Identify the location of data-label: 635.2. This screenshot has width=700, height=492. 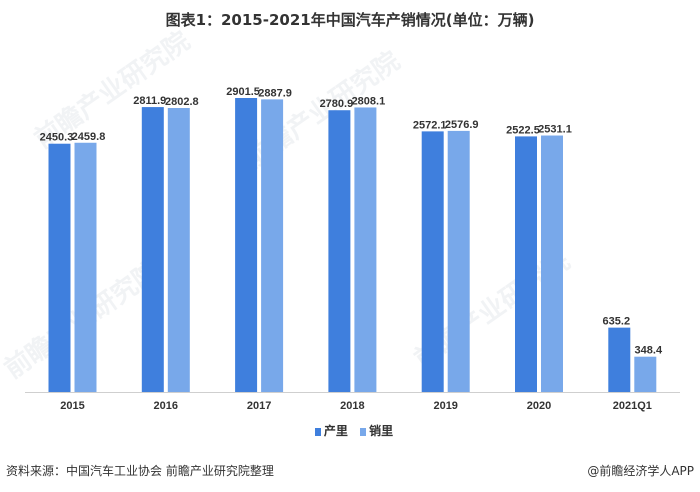
(617, 322).